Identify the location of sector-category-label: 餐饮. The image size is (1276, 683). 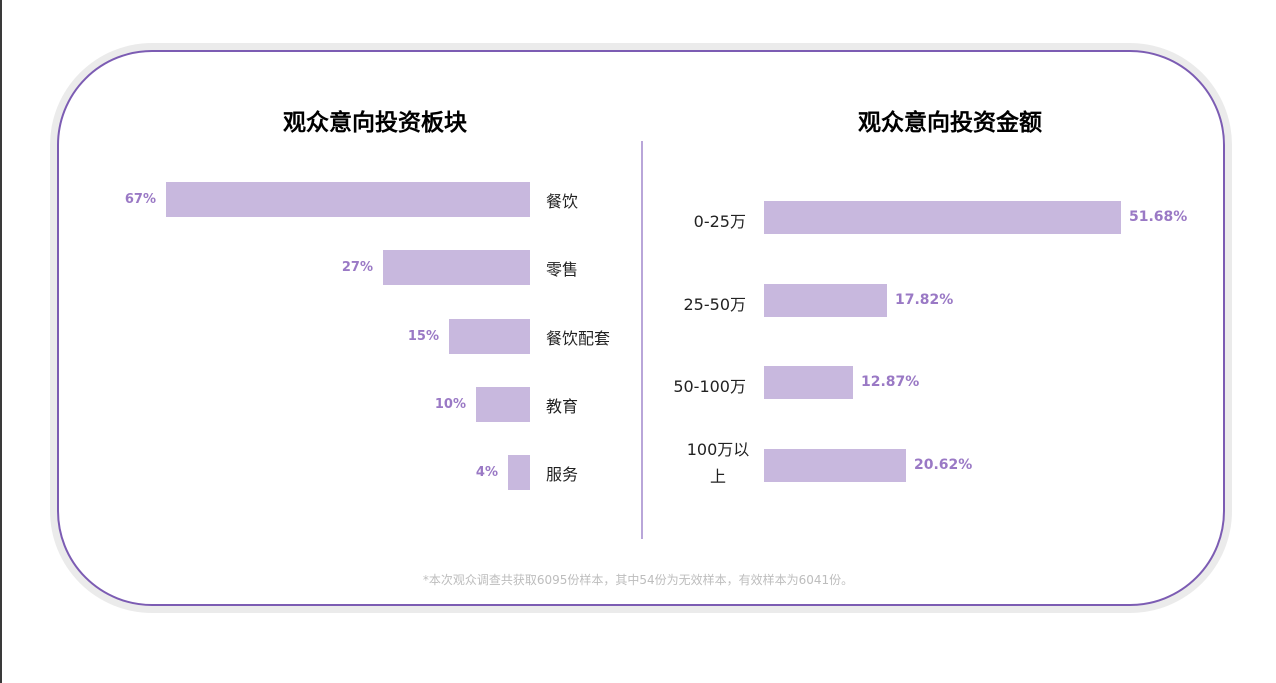
(562, 201).